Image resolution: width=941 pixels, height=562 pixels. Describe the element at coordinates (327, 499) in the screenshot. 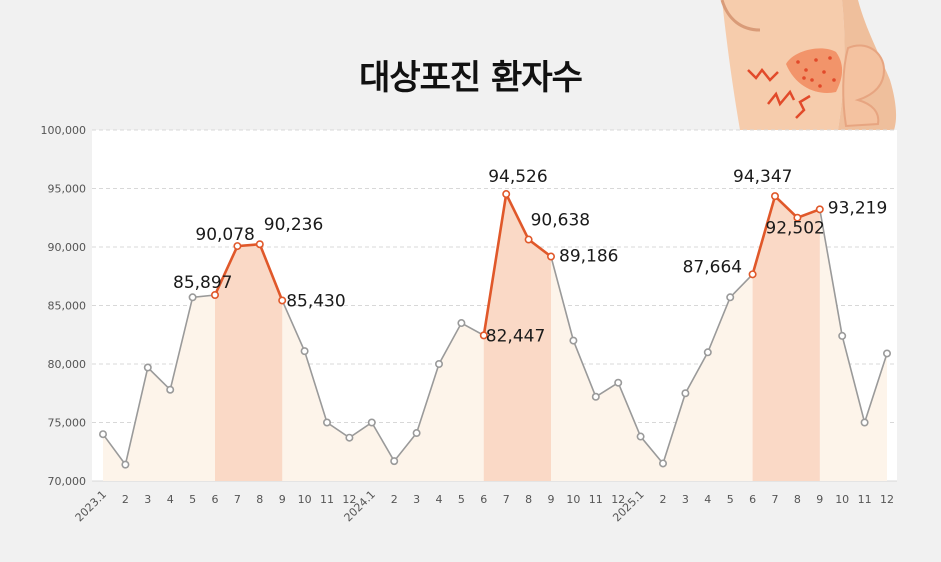

I see `x-tick-label: 11` at that location.